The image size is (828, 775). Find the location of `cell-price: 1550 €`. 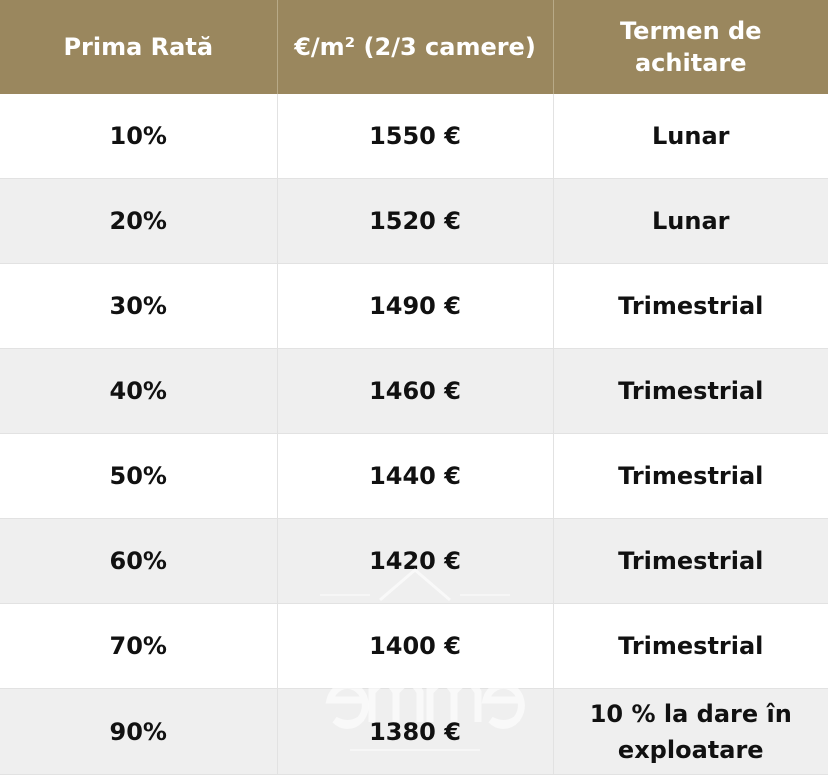

cell-price: 1550 € is located at coordinates (415, 136).